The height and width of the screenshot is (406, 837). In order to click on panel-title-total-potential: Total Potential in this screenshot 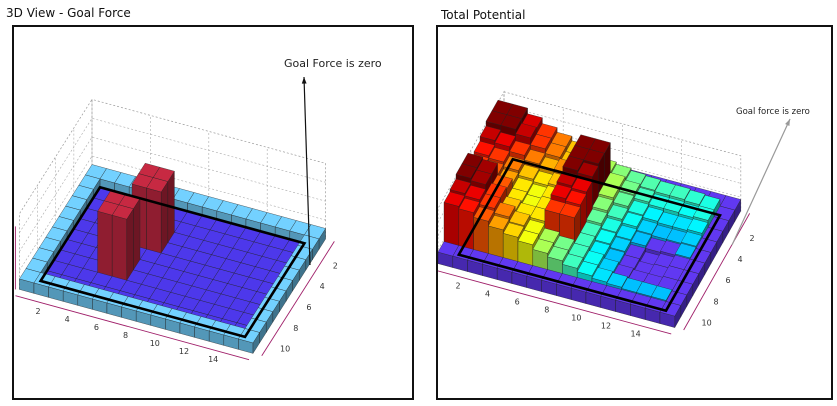, I will do `click(483, 15)`.